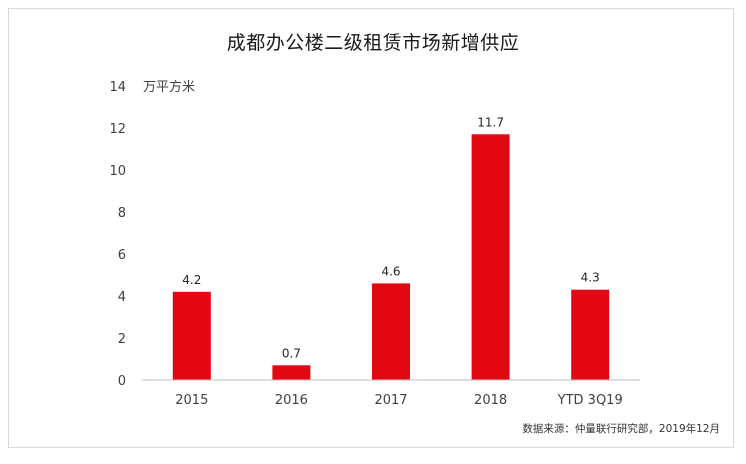 The height and width of the screenshot is (464, 746). Describe the element at coordinates (490, 122) in the screenshot. I see `data-label: 11.7` at that location.